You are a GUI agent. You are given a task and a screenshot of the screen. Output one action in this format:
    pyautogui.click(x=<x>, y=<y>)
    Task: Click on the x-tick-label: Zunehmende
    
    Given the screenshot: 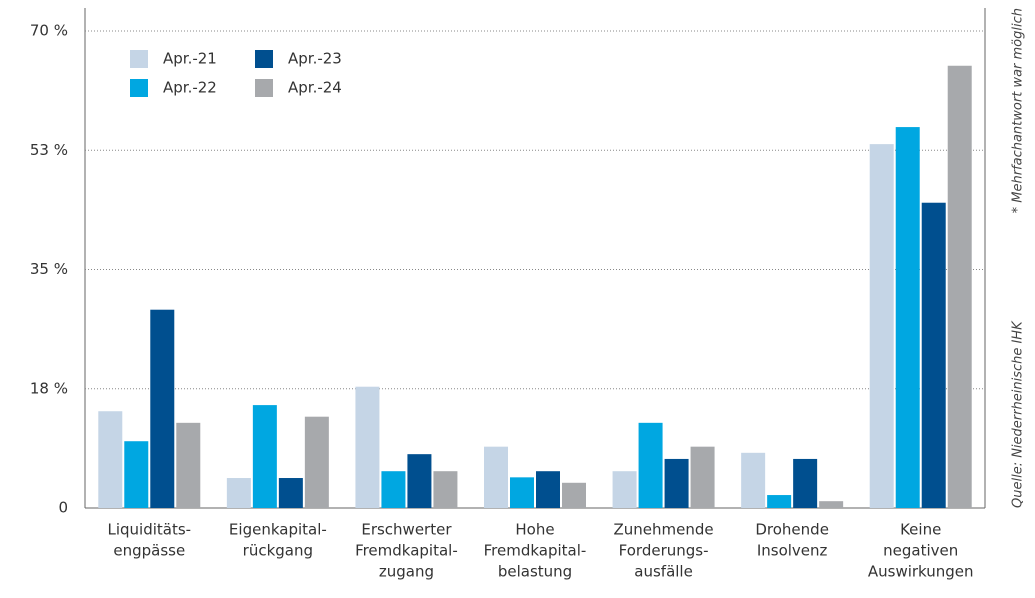 What is the action you would take?
    pyautogui.click(x=664, y=530)
    